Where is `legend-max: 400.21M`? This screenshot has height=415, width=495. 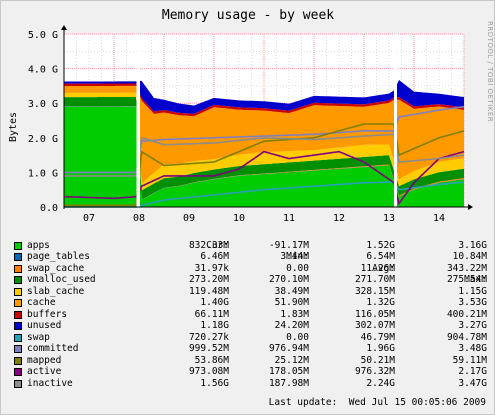 legend-max: 400.21M is located at coordinates (466, 314).